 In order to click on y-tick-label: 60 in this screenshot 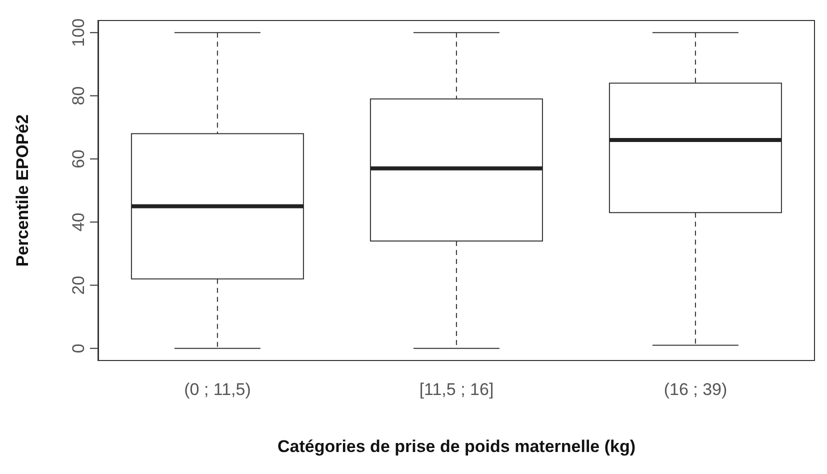, I will do `click(78, 158)`.